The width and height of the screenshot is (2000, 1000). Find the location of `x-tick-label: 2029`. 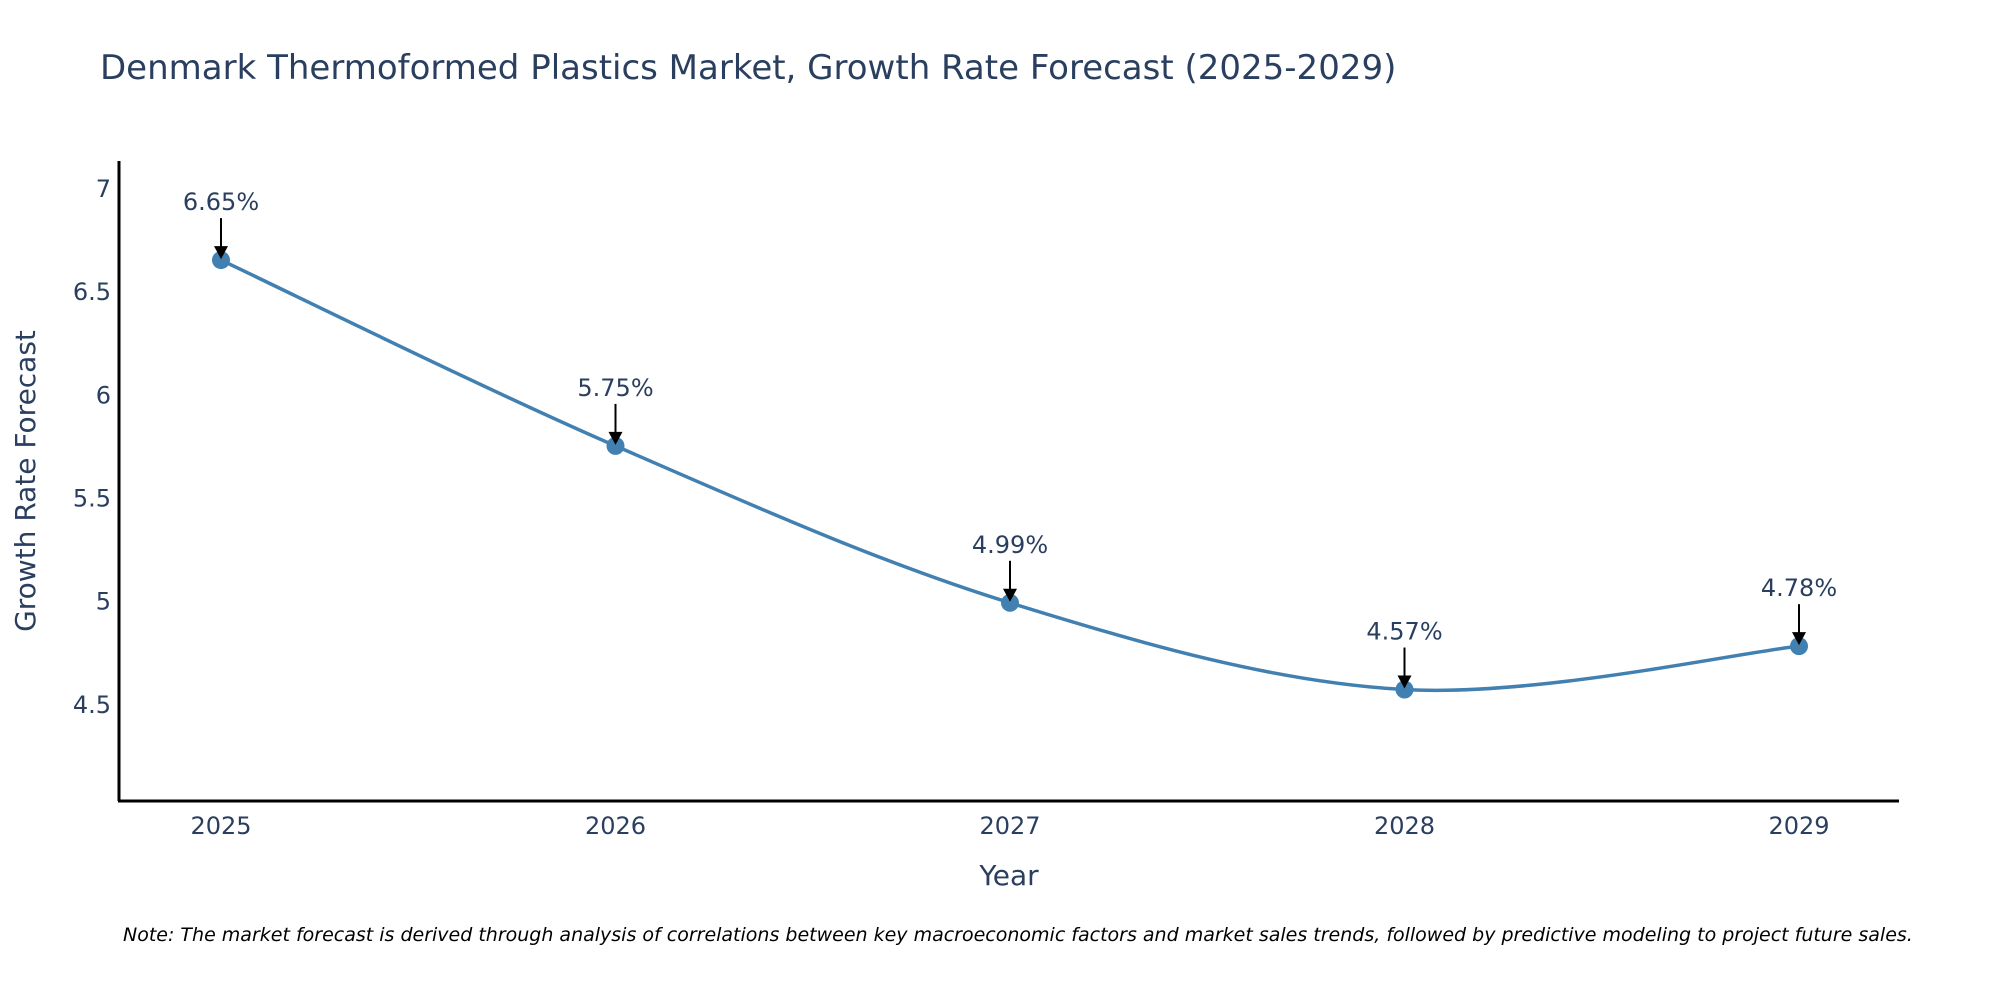

x-tick-label: 2029 is located at coordinates (1798, 826).